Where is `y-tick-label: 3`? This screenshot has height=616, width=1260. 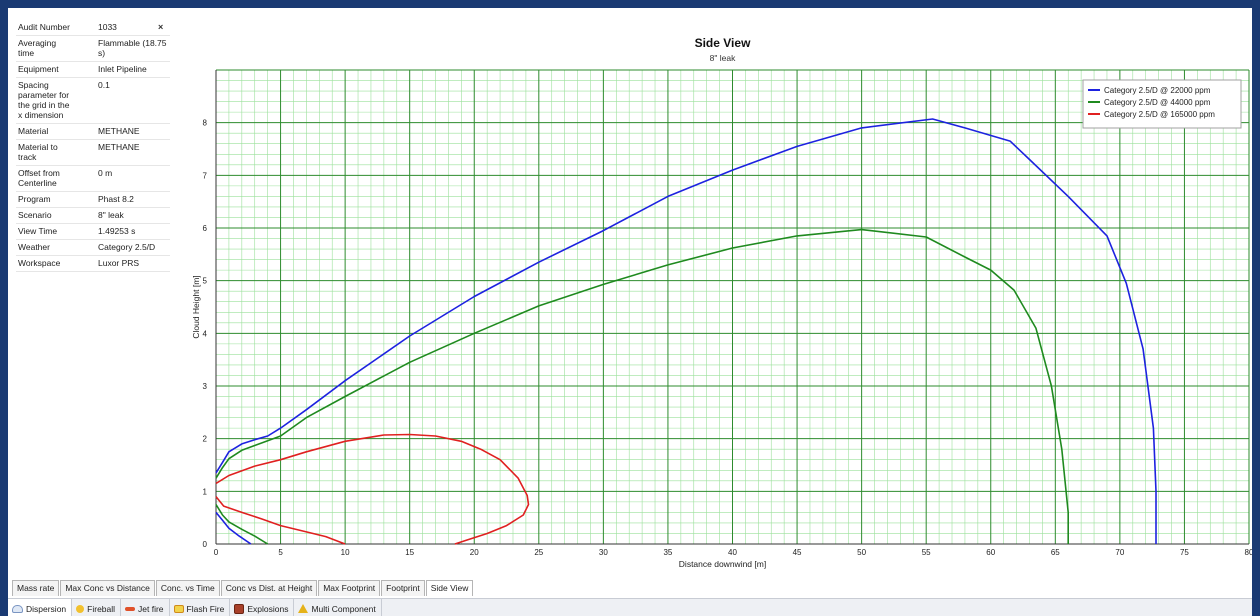
y-tick-label: 3 is located at coordinates (205, 386).